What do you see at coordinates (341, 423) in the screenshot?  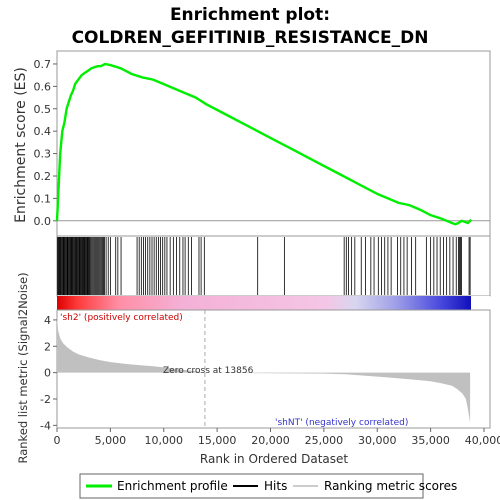 I see `negative-correlation-label: 'shNT' (negatively correlated)` at bounding box center [341, 423].